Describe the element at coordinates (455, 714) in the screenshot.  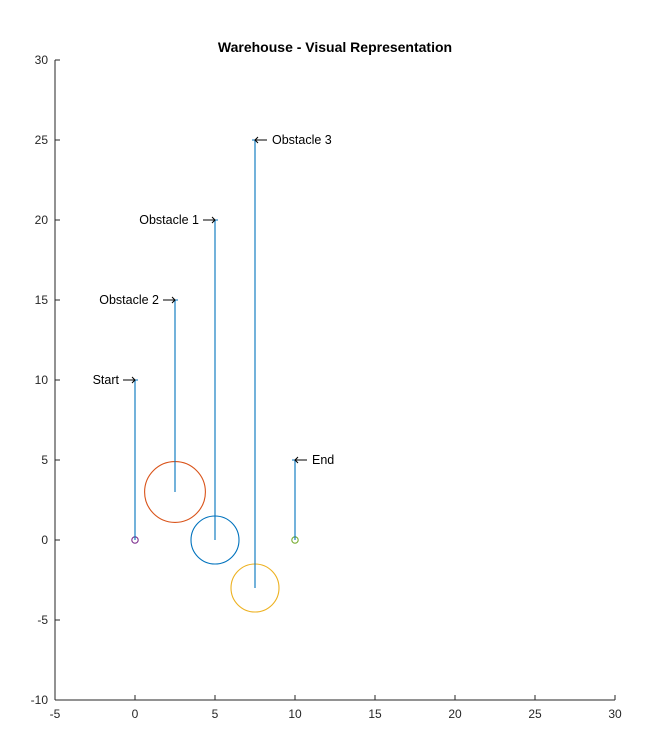
I see `x-tick-label: 20` at that location.